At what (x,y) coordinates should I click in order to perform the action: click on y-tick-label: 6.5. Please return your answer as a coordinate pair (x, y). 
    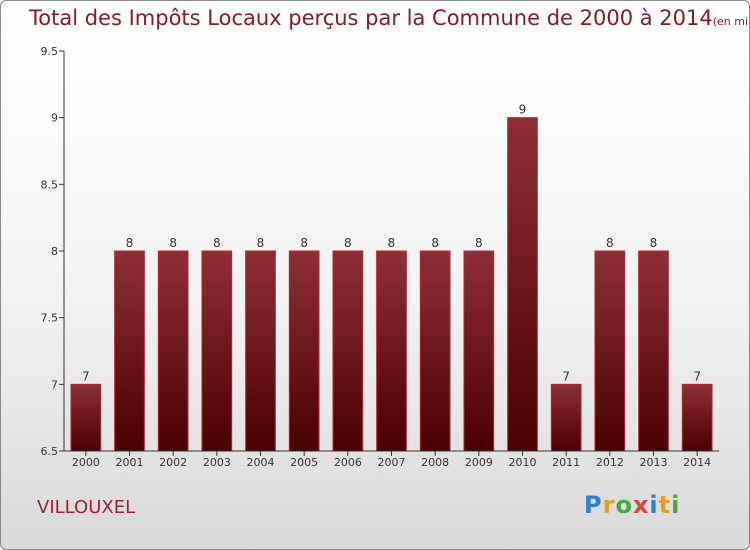
    Looking at the image, I should click on (50, 451).